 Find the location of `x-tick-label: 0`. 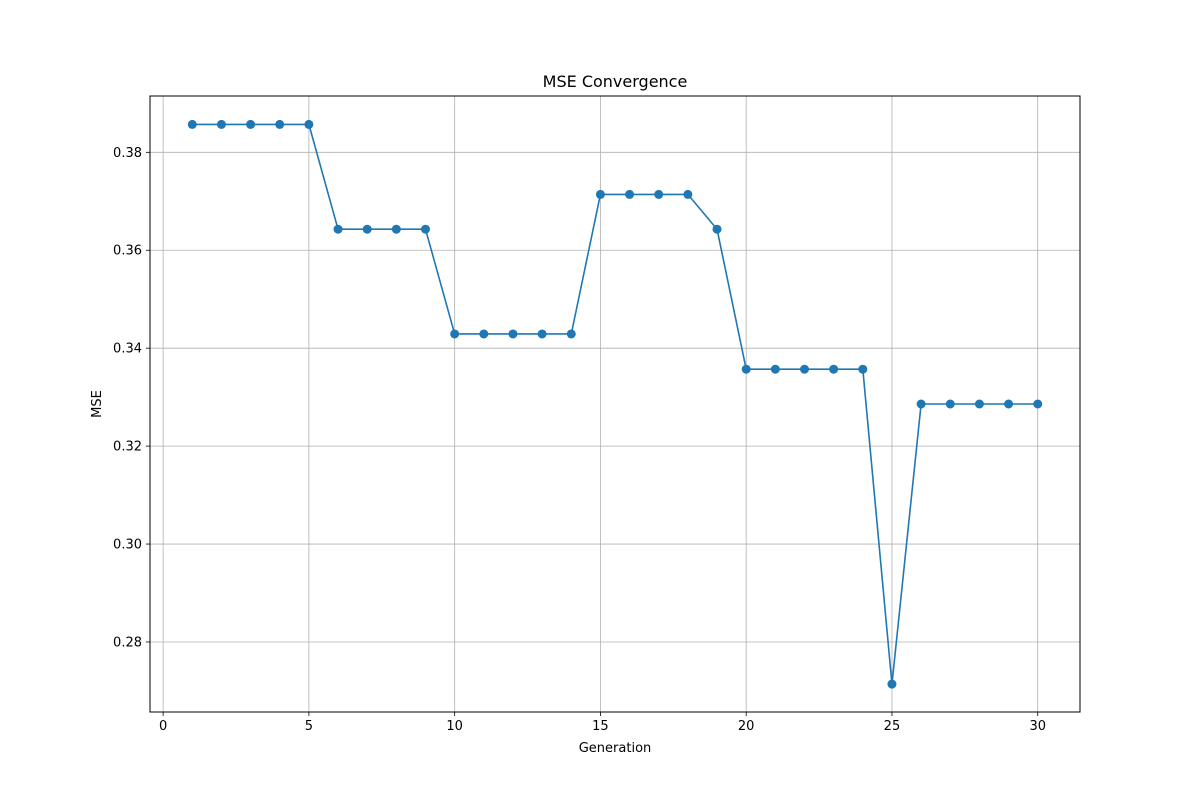

x-tick-label: 0 is located at coordinates (163, 726).